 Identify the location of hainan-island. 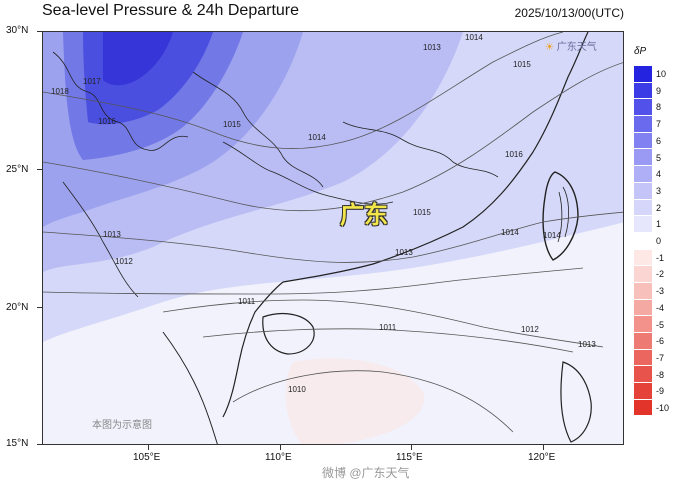
(288, 334).